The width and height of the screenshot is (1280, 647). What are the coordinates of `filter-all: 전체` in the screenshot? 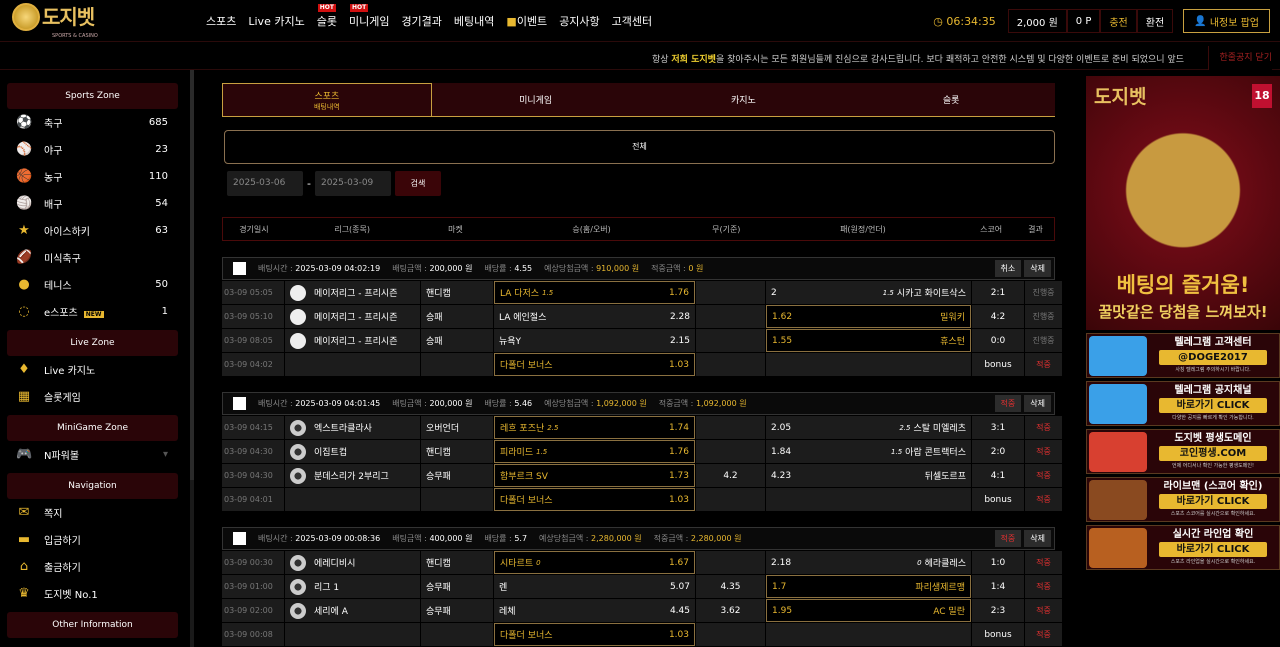 It's located at (639, 147).